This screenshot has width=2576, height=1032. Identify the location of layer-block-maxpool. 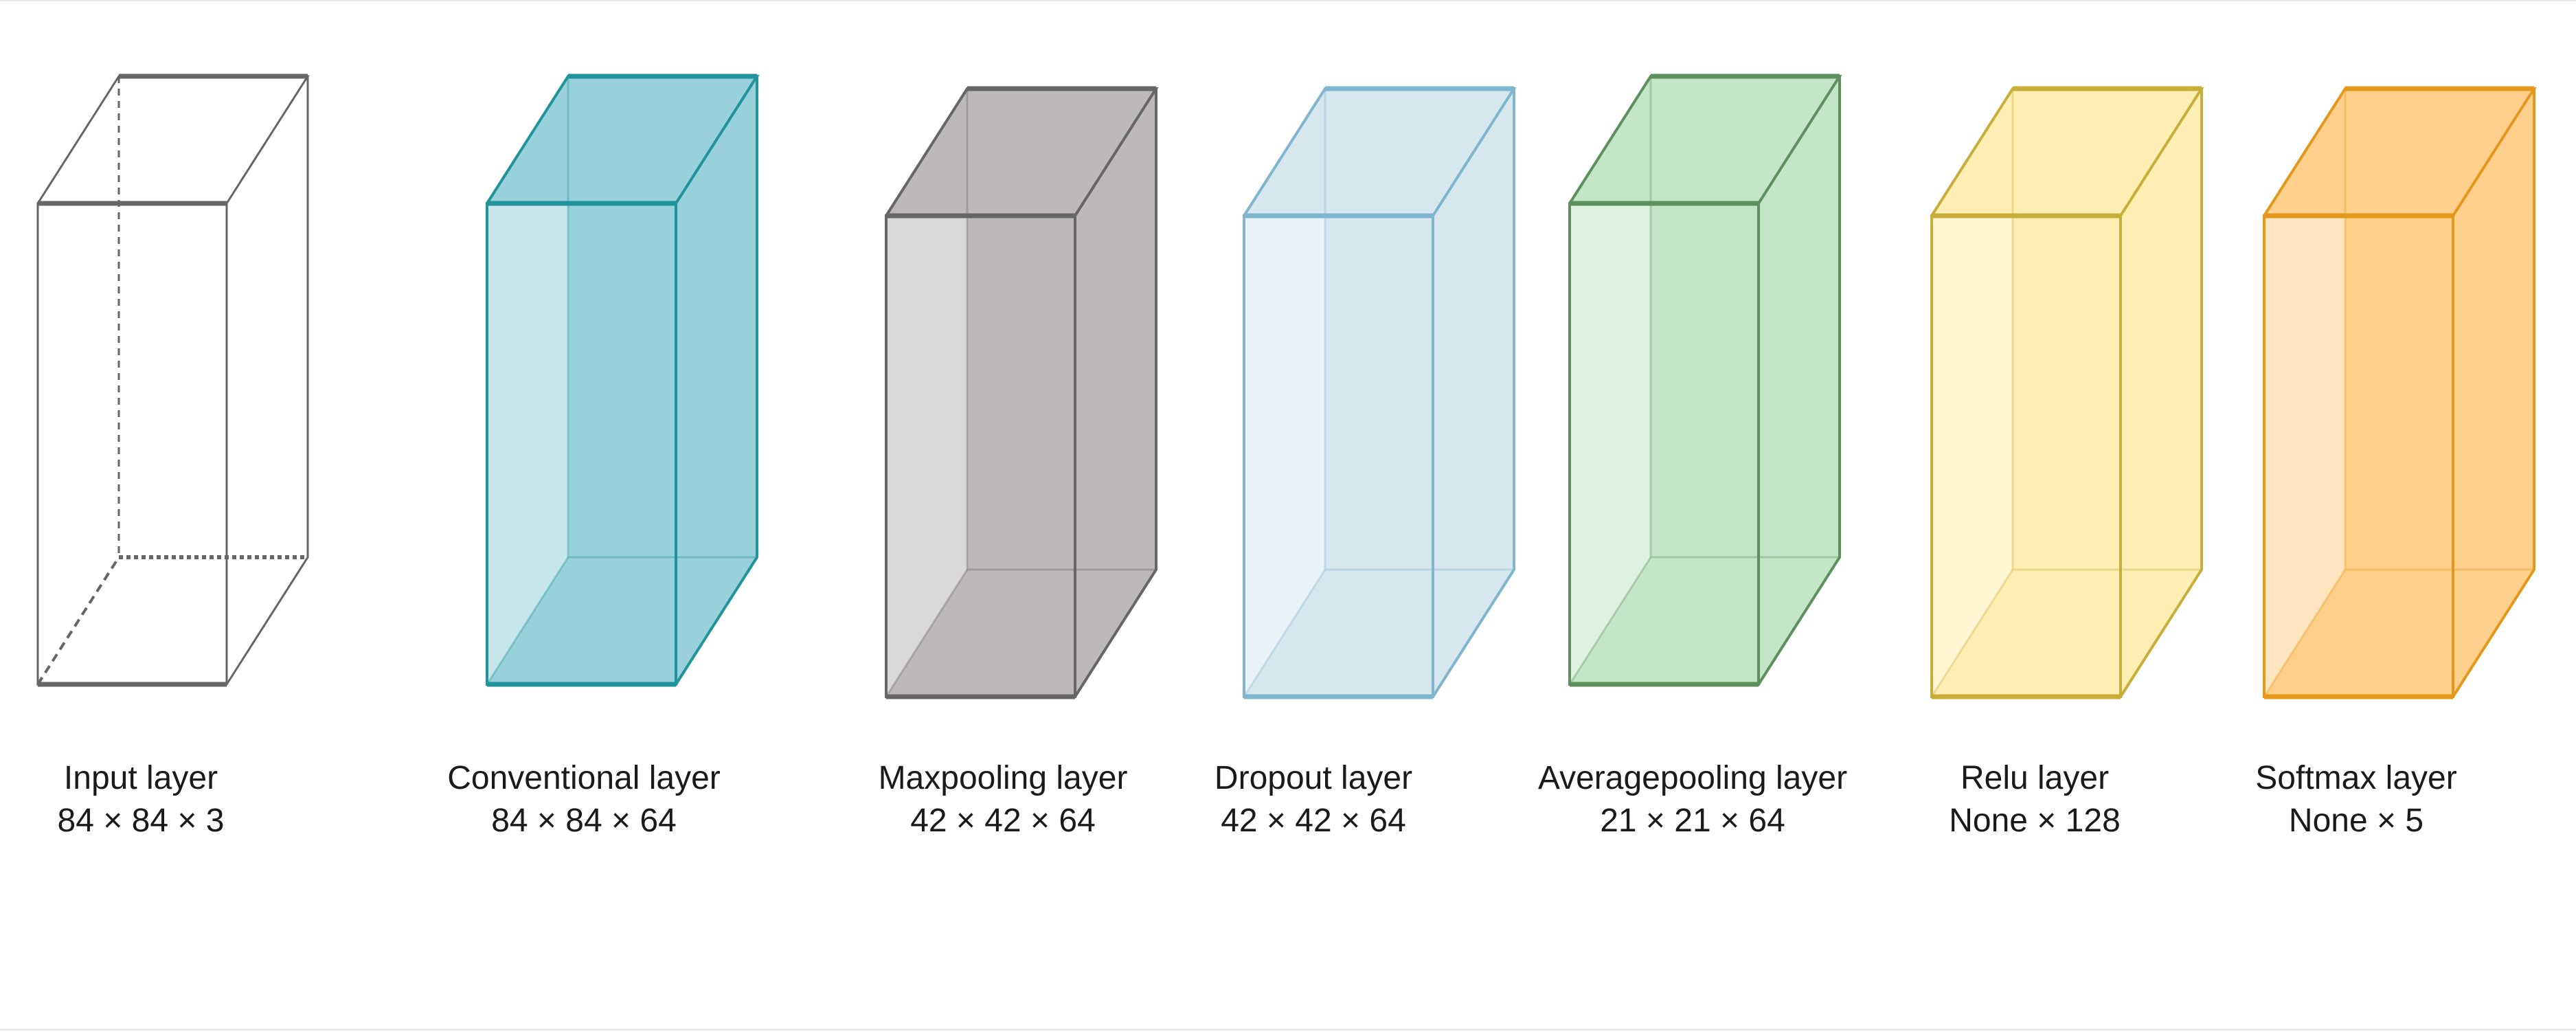
(1022, 392).